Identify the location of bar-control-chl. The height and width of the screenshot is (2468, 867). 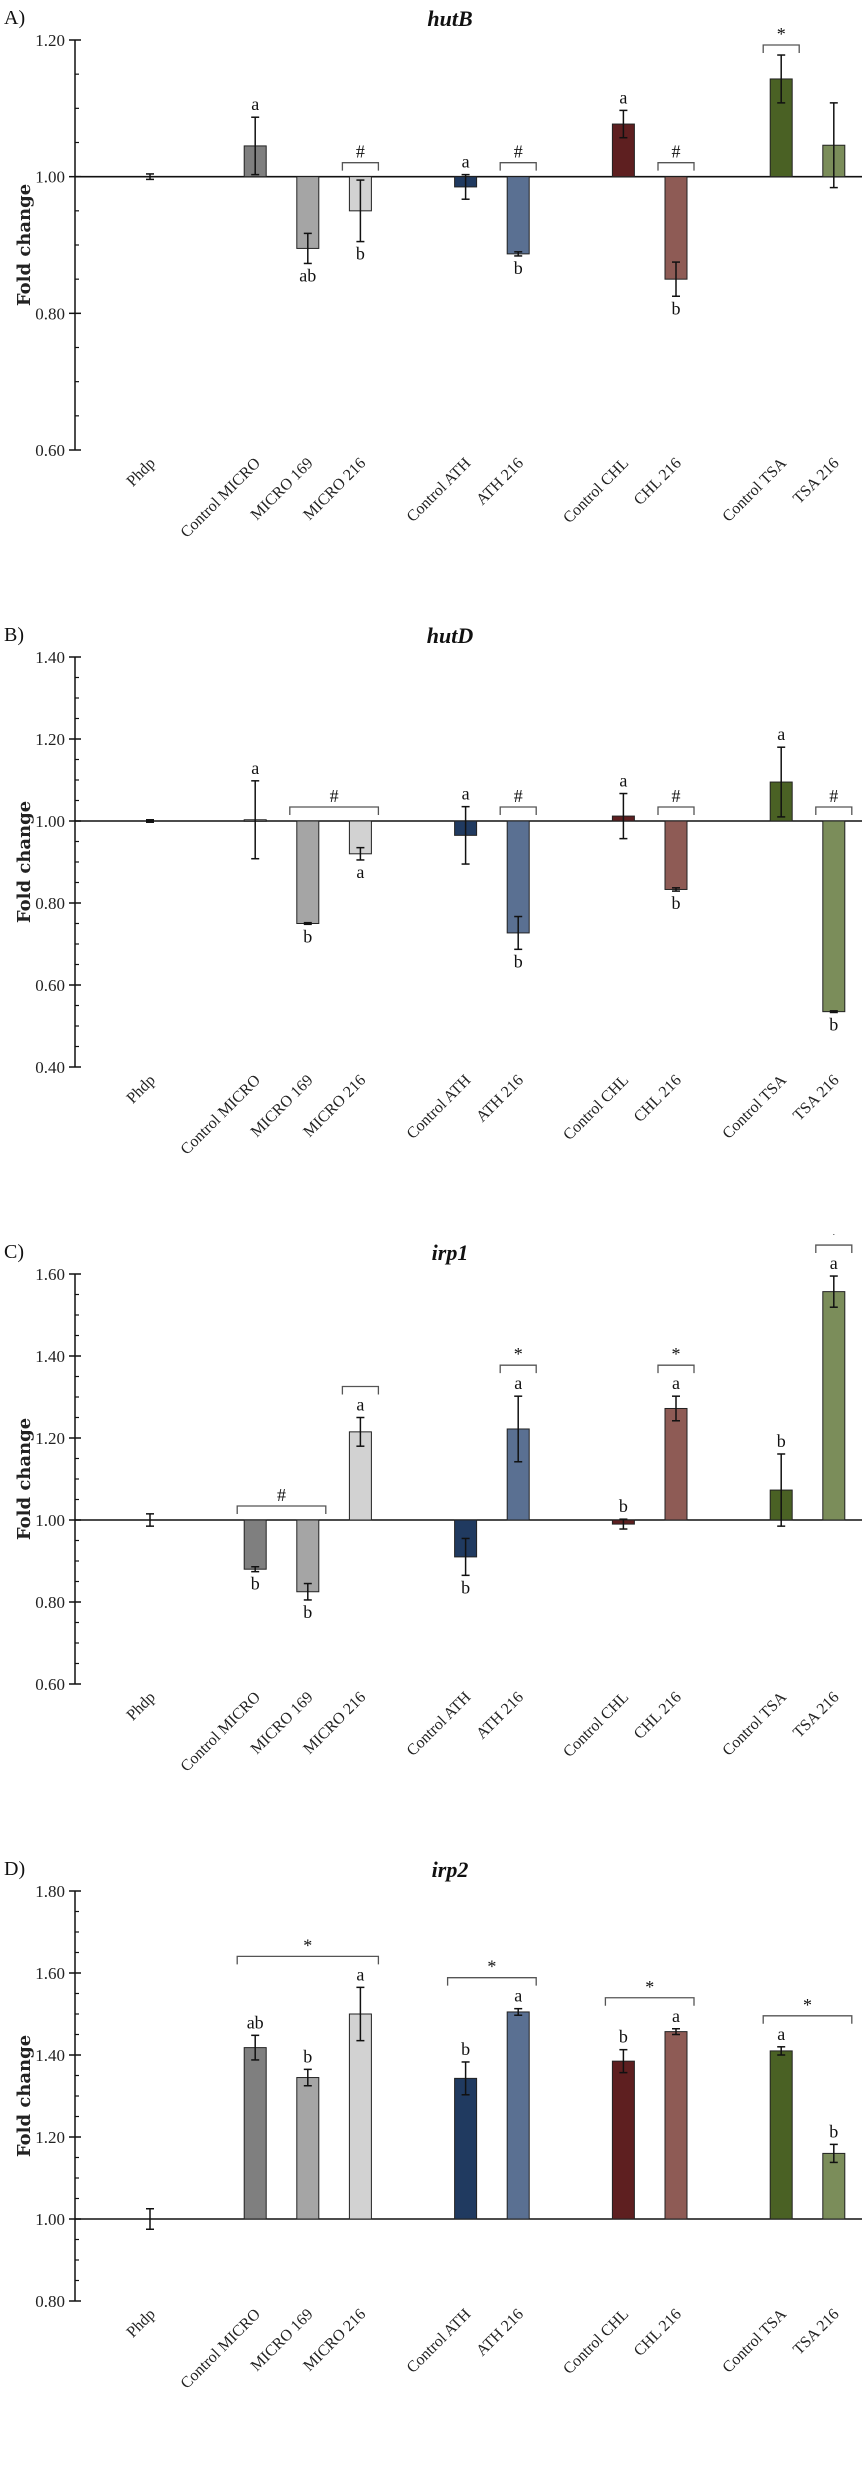
(623, 2140).